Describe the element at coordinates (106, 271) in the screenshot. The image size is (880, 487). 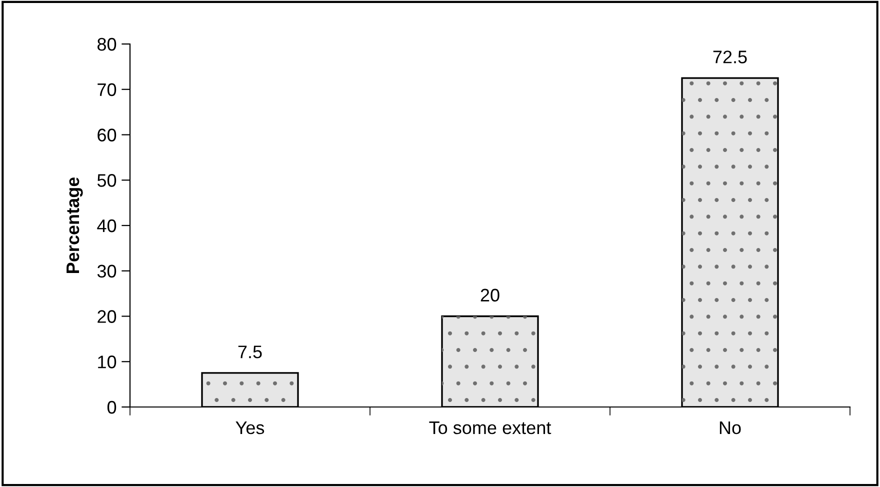
I see `y-tick-label: 30` at that location.